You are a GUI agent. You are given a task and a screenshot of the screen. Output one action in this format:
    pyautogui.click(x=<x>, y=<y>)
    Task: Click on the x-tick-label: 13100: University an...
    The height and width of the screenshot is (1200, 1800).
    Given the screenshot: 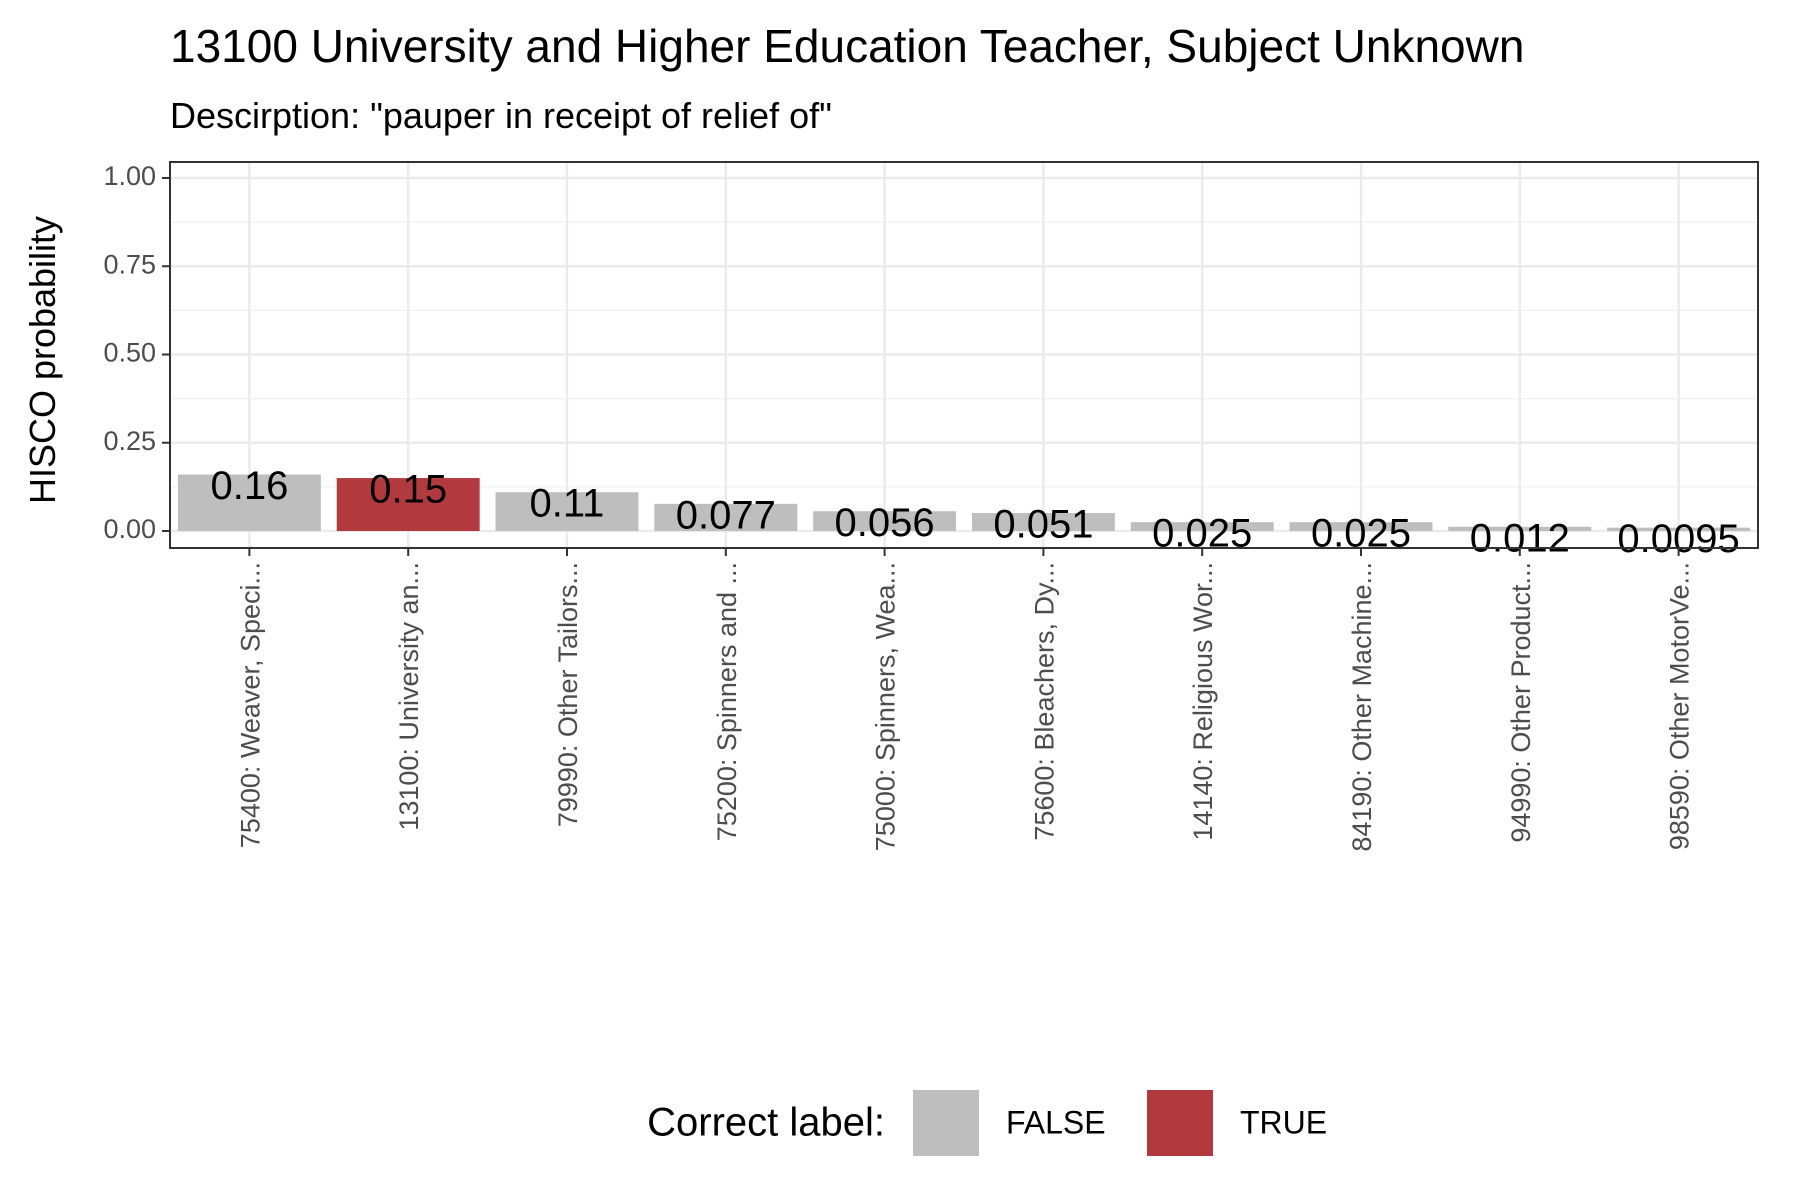 What is the action you would take?
    pyautogui.click(x=409, y=696)
    